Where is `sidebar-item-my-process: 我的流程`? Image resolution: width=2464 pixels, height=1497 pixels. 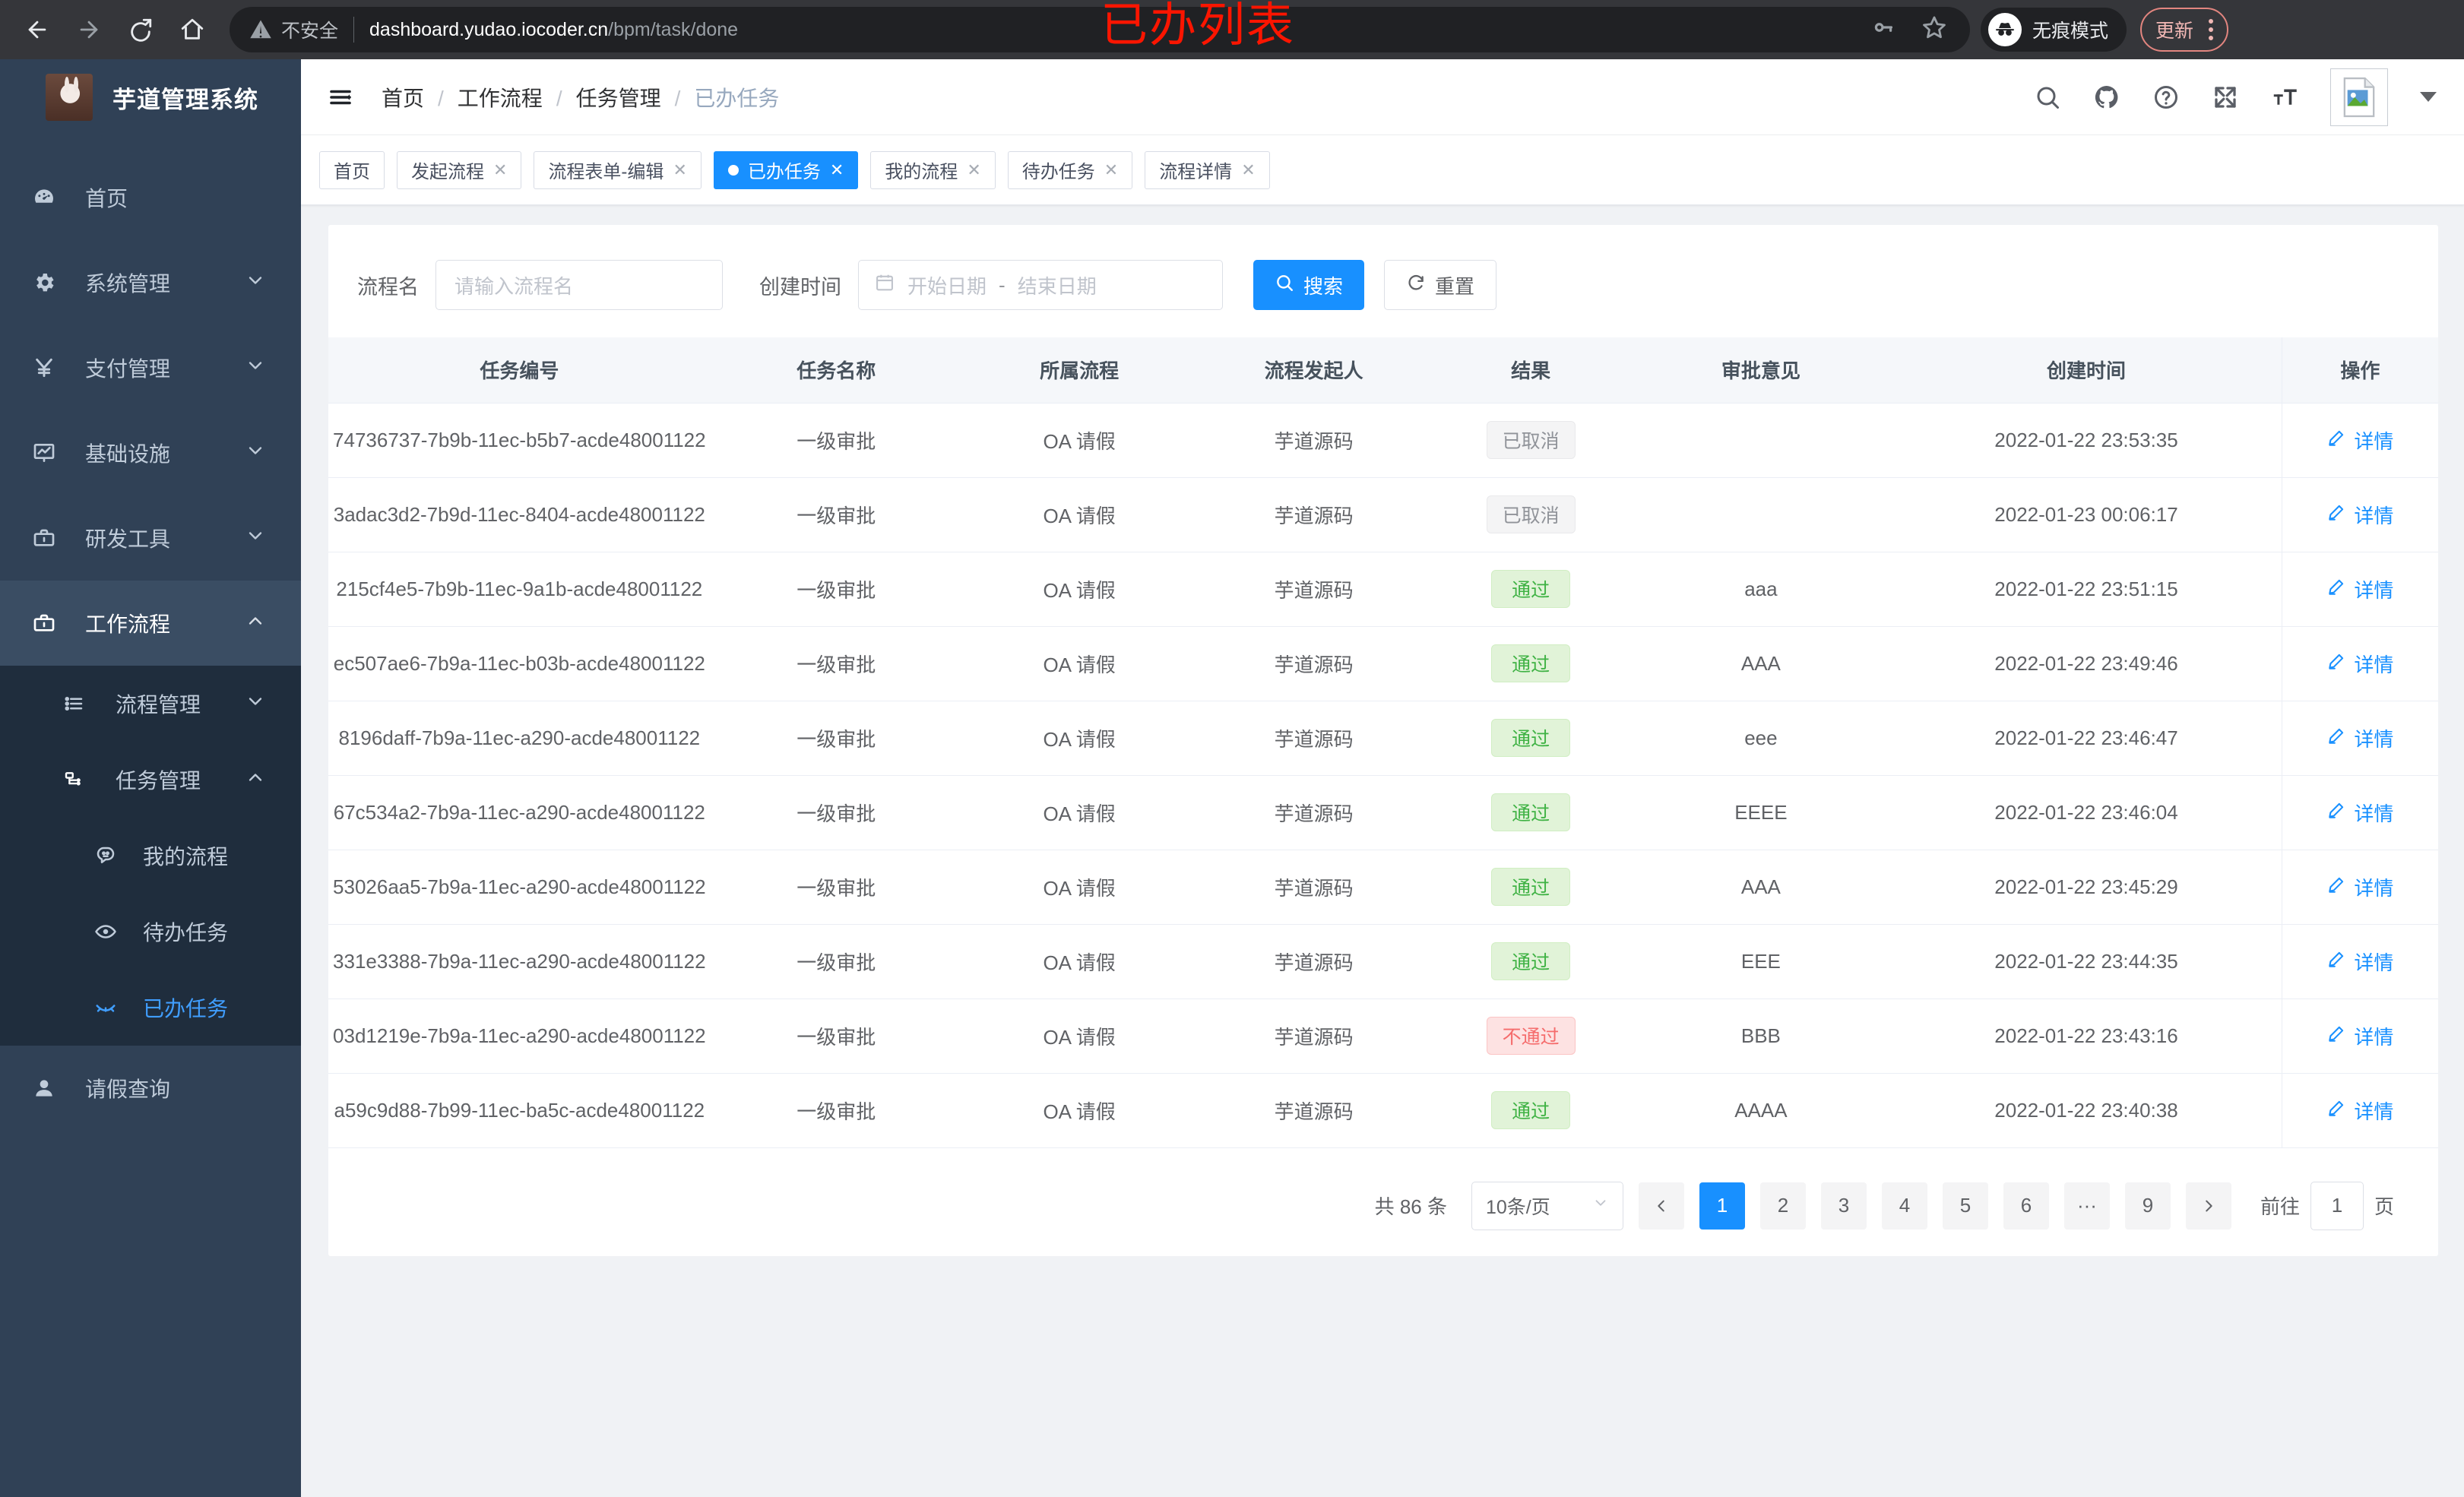
sidebar-item-my-process: 我的流程 is located at coordinates (150, 856).